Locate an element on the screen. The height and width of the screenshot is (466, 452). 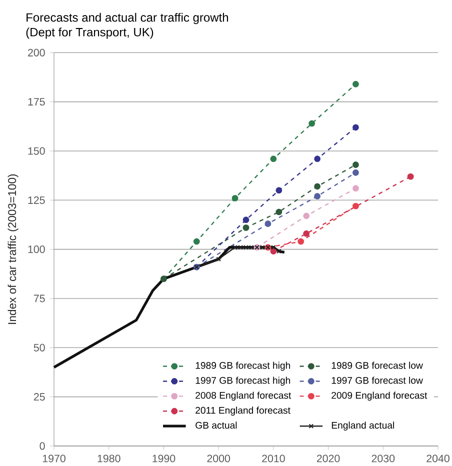
x-tick-label: 1990 is located at coordinates (164, 458).